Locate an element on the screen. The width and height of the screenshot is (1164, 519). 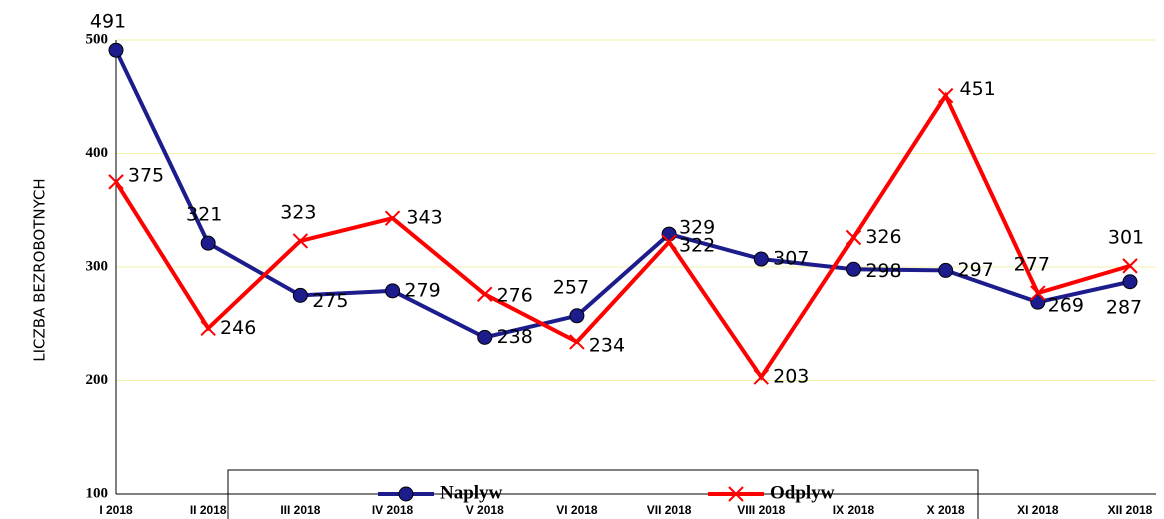
y-tick-label: 500 is located at coordinates (97, 39).